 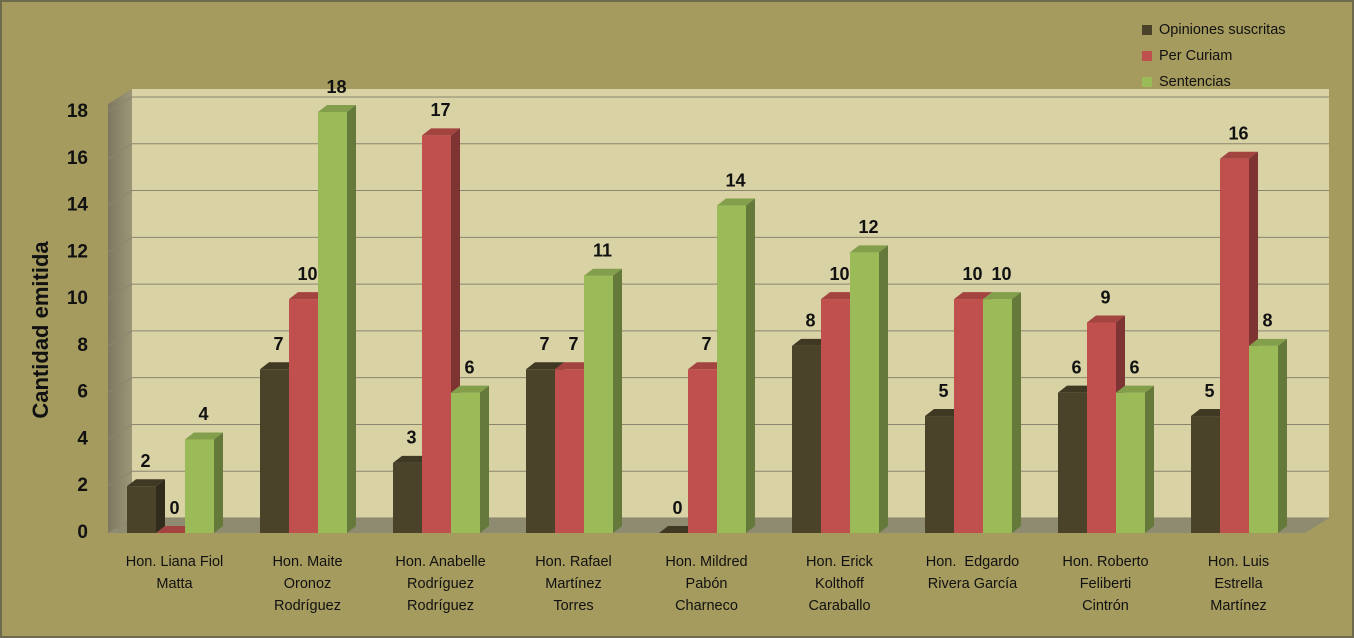 I want to click on x-tick-label: Caraballo, so click(x=839, y=606).